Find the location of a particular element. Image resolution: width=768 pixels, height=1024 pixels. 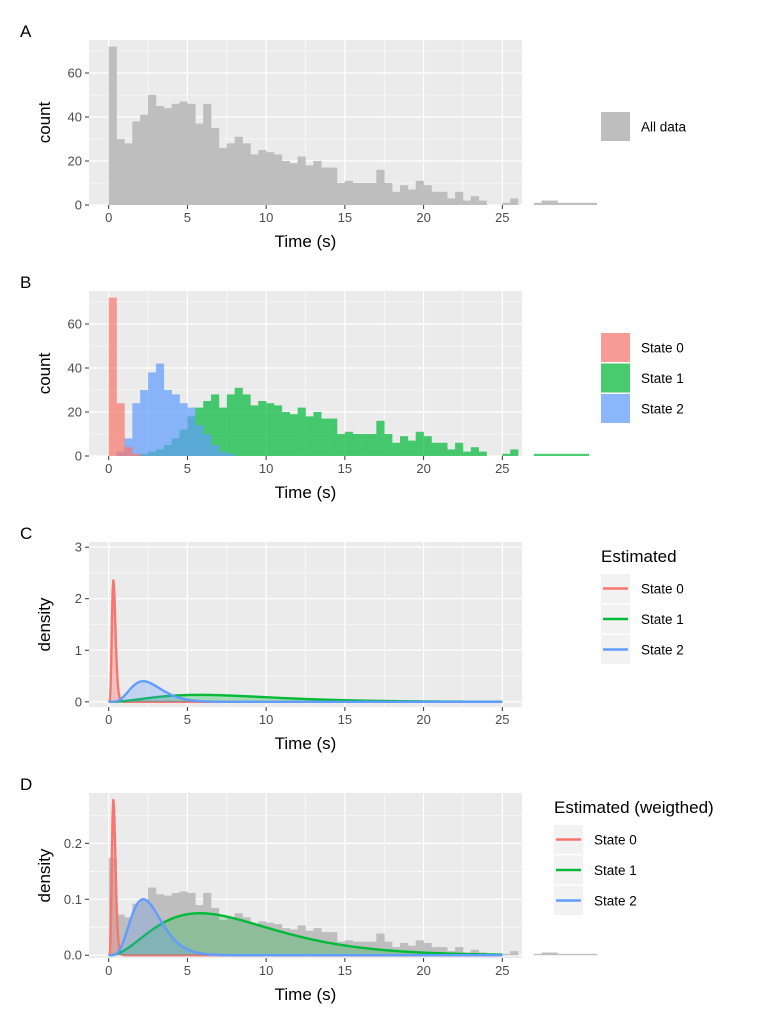

density-area is located at coordinates (305, 934).